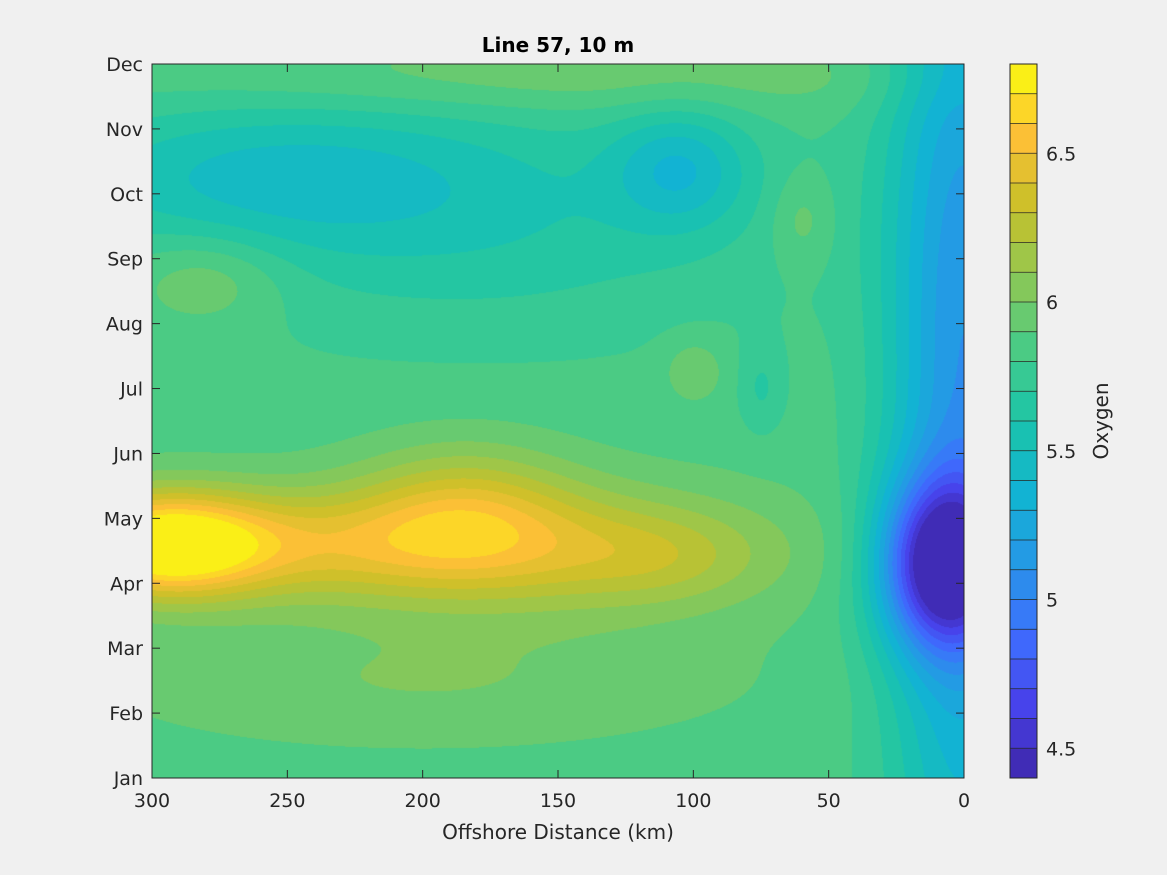 This screenshot has height=875, width=1167. What do you see at coordinates (126, 584) in the screenshot?
I see `y-tick-label: Apr` at bounding box center [126, 584].